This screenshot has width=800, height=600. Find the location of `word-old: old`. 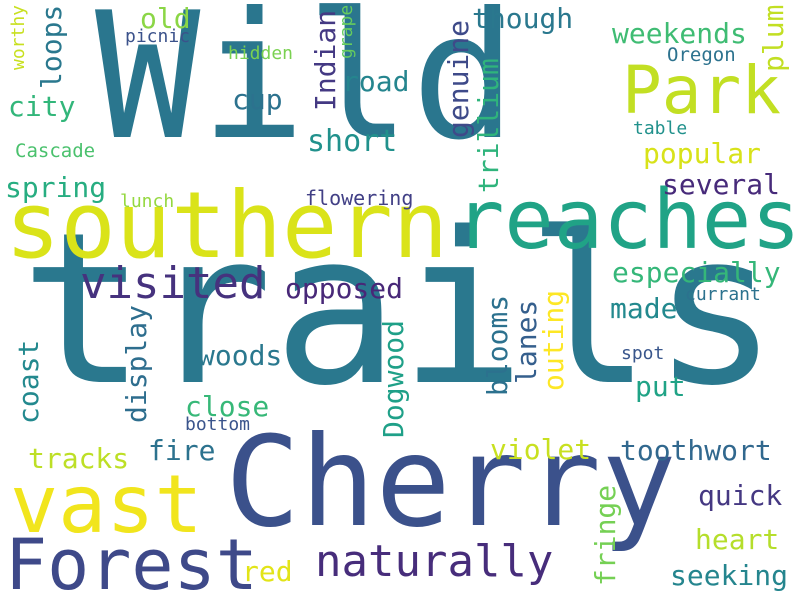

word-old: old is located at coordinates (165, 18).